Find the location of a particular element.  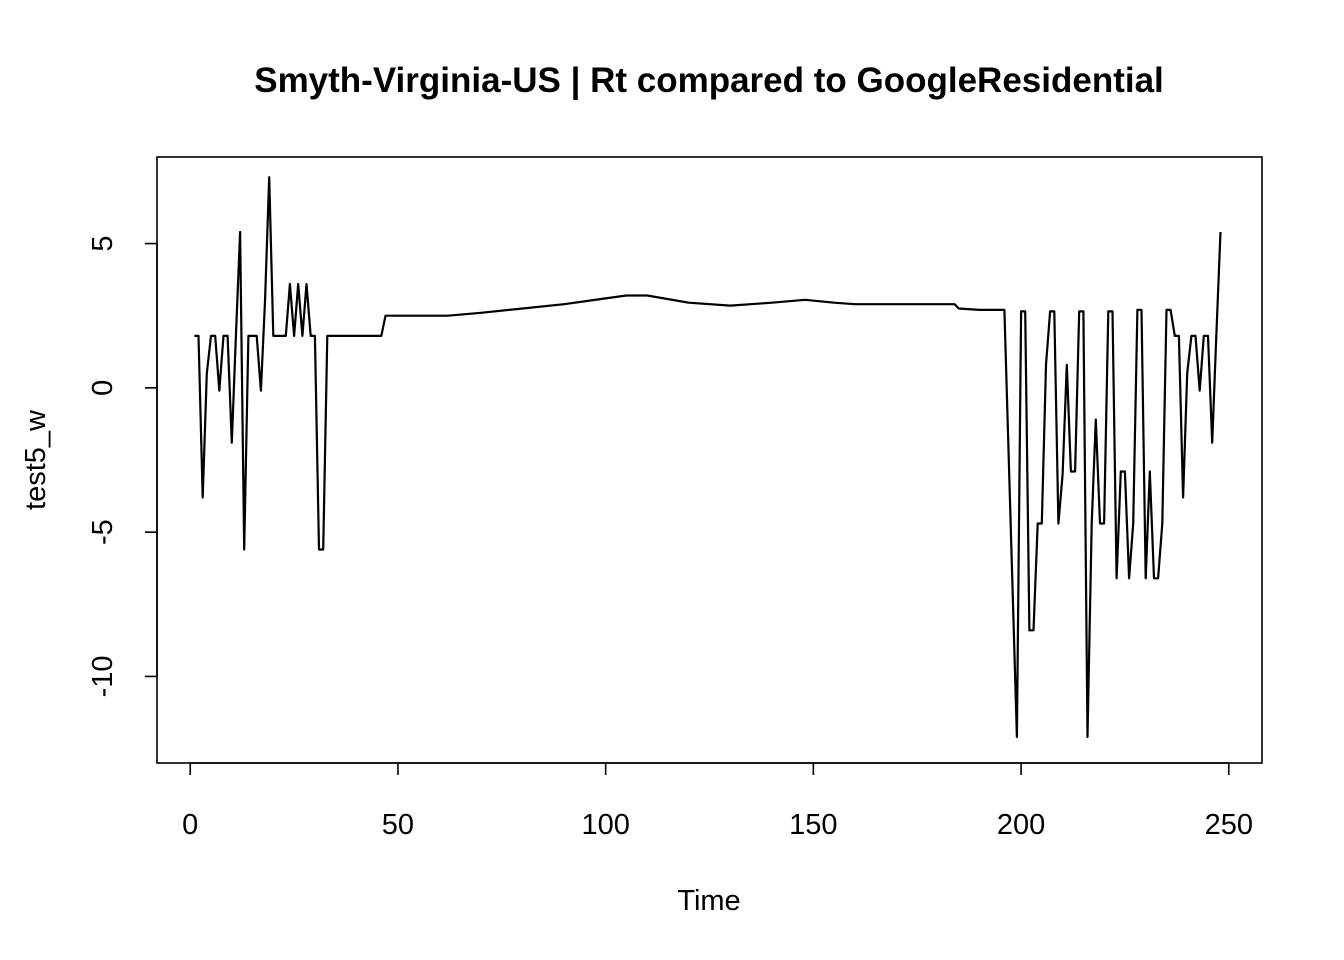

y-tick-label: -5 is located at coordinates (103, 532).